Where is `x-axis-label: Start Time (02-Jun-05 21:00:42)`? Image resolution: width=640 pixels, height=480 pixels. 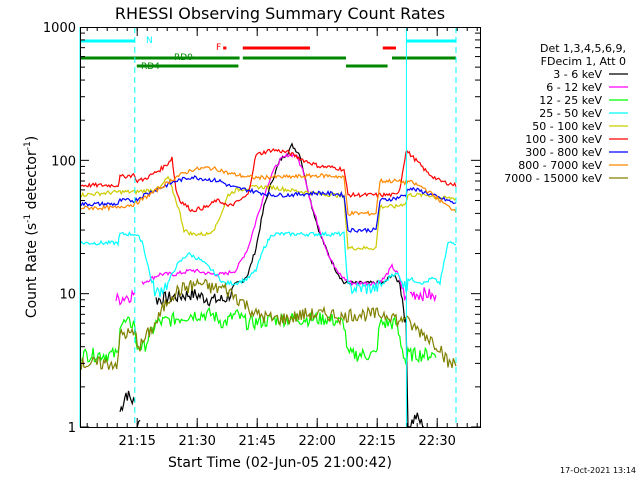 x-axis-label: Start Time (02-Jun-05 21:00:42) is located at coordinates (280, 463).